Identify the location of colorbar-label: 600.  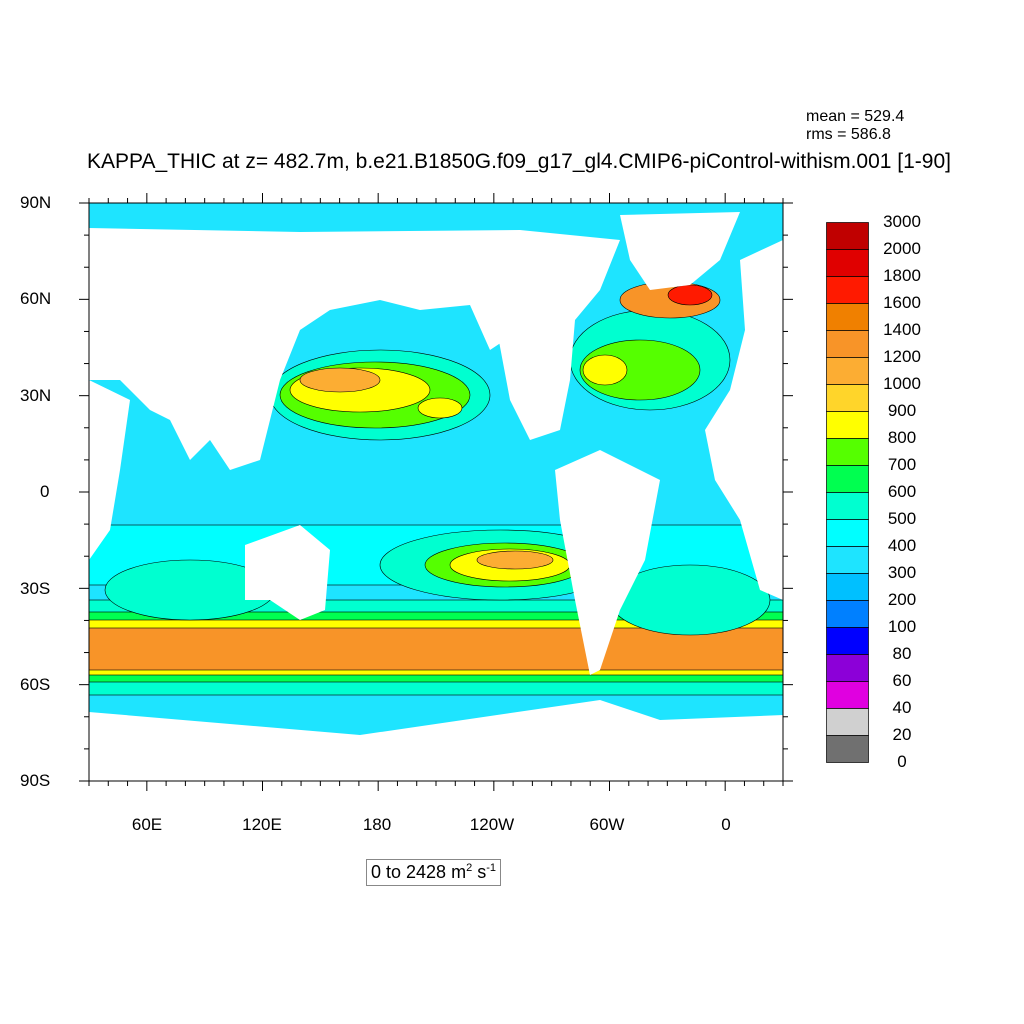
(902, 491).